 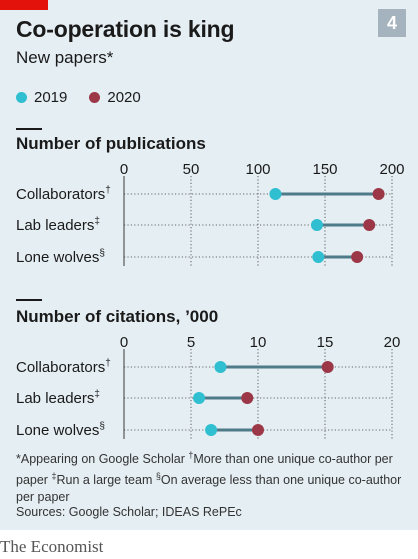 I want to click on legend-dot-2019, so click(x=21, y=97).